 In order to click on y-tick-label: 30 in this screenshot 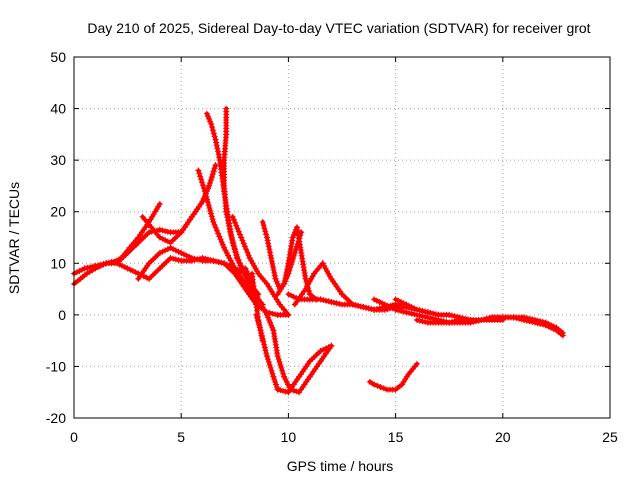, I will do `click(58, 160)`.